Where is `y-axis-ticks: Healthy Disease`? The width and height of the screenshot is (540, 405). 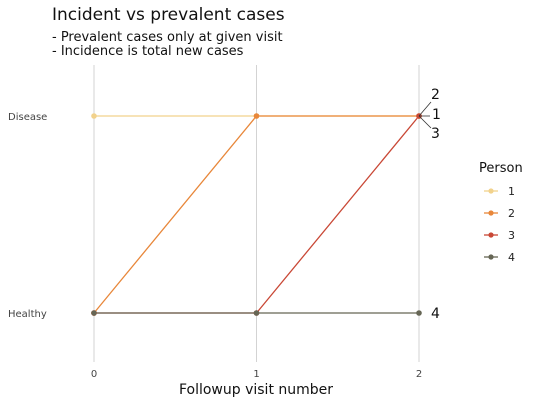
y-axis-ticks: Healthy Disease is located at coordinates (27, 216).